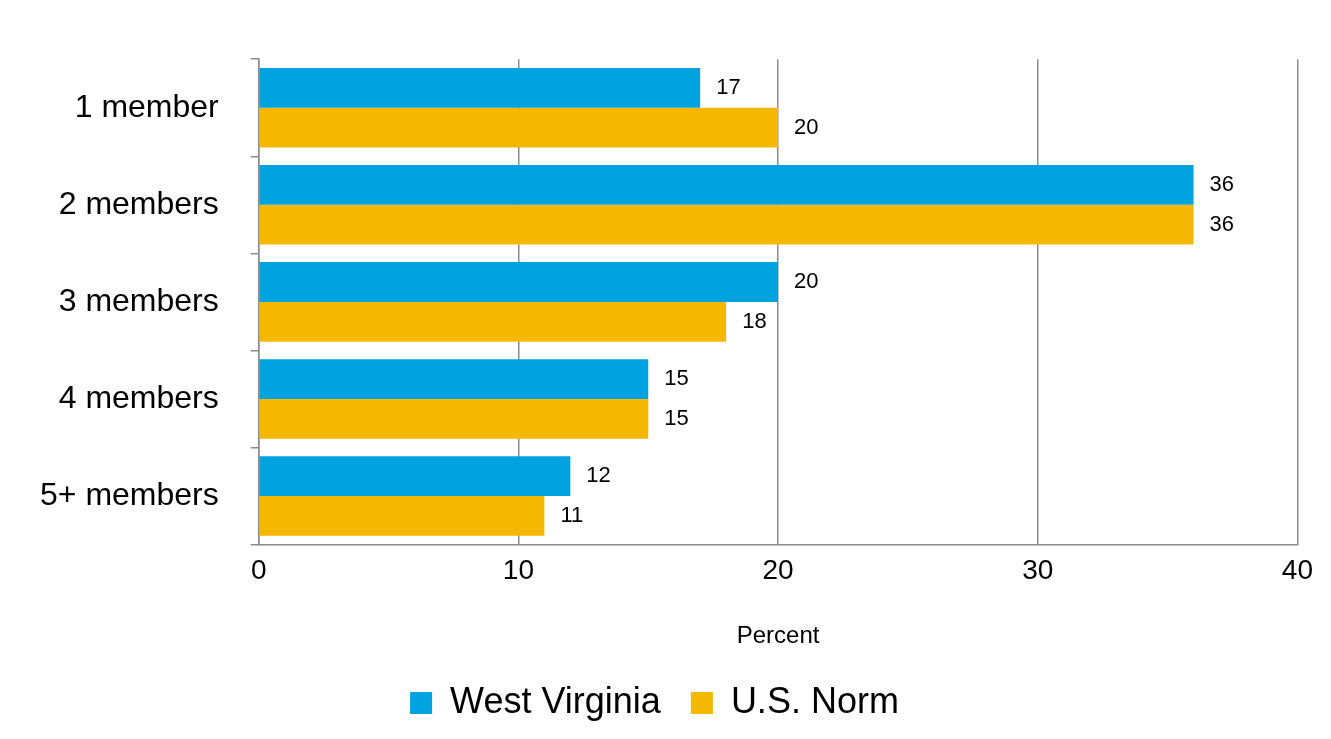 Image resolution: width=1331 pixels, height=739 pixels. I want to click on data-label: 18, so click(754, 320).